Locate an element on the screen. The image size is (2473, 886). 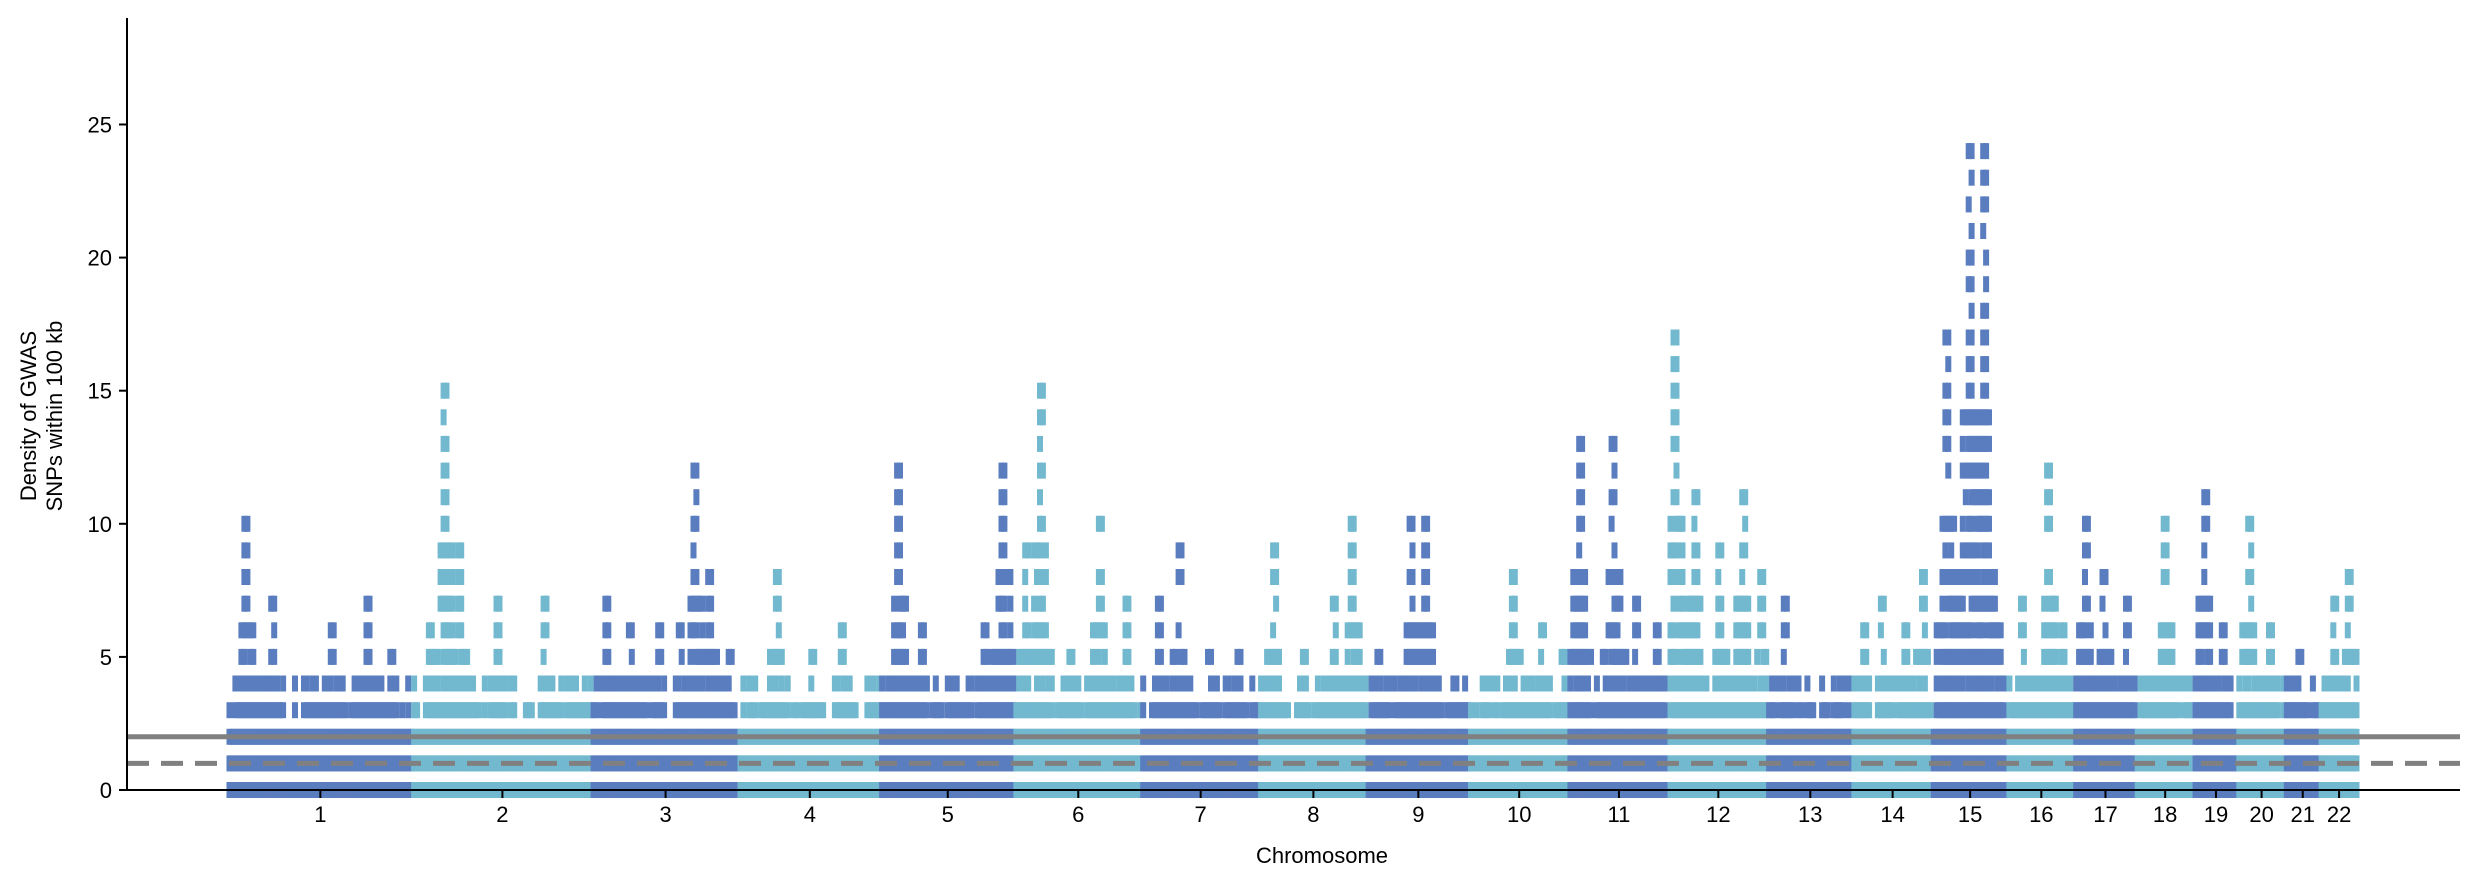
y-axis-label-line-2: SNPs within 100 kb is located at coordinates (54, 416).